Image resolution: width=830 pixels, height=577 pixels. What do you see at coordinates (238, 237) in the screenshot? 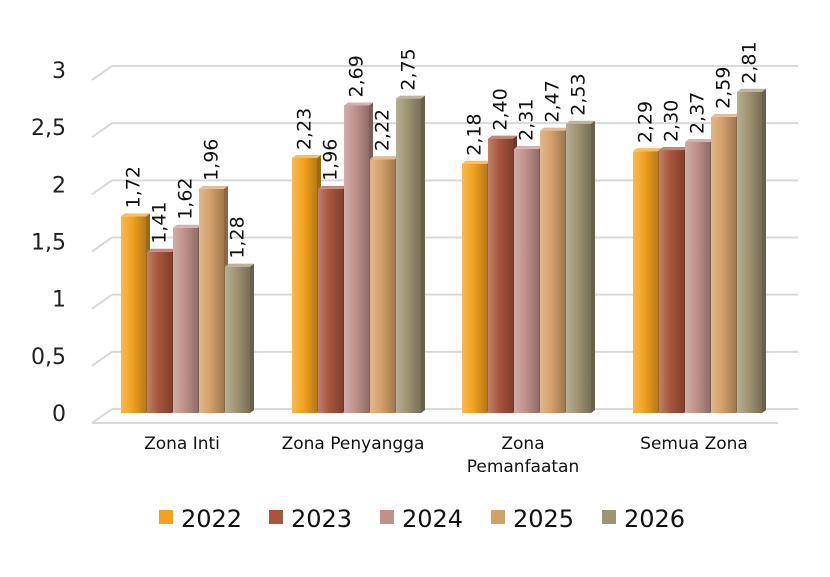
I see `data-label: 1,28` at bounding box center [238, 237].